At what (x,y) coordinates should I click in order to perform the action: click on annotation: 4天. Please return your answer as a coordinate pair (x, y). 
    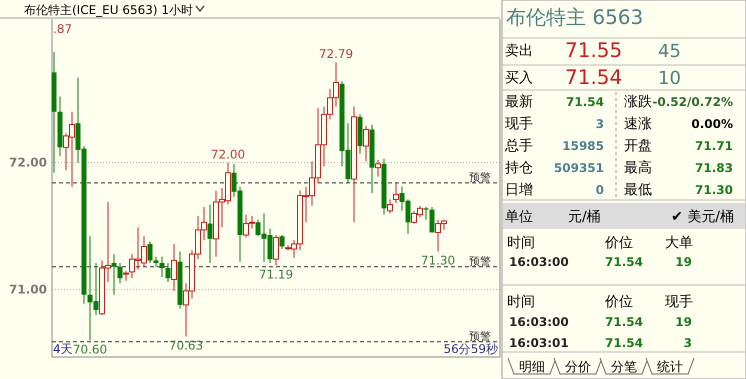
    Looking at the image, I should click on (63, 349).